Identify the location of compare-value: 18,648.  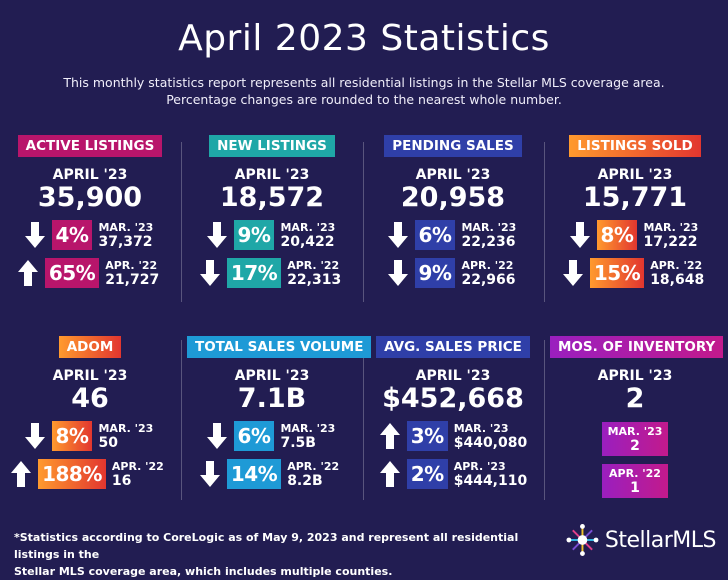
(677, 280).